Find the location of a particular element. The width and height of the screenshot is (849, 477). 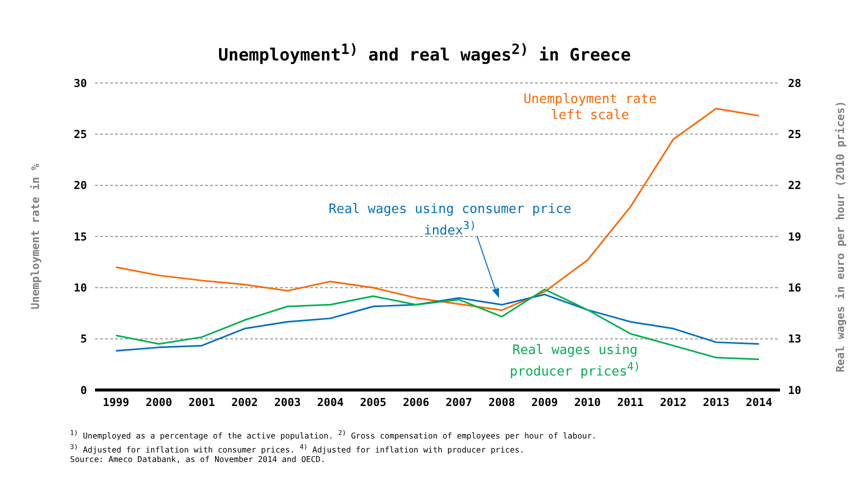

series-label: Real wages using producer prices$^{4)}$ is located at coordinates (575, 361).